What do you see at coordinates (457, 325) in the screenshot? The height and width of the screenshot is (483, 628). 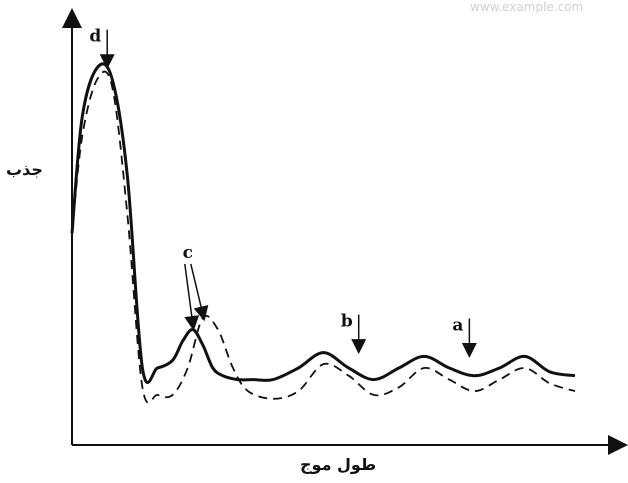 I see `annotation-label-a: a` at bounding box center [457, 325].